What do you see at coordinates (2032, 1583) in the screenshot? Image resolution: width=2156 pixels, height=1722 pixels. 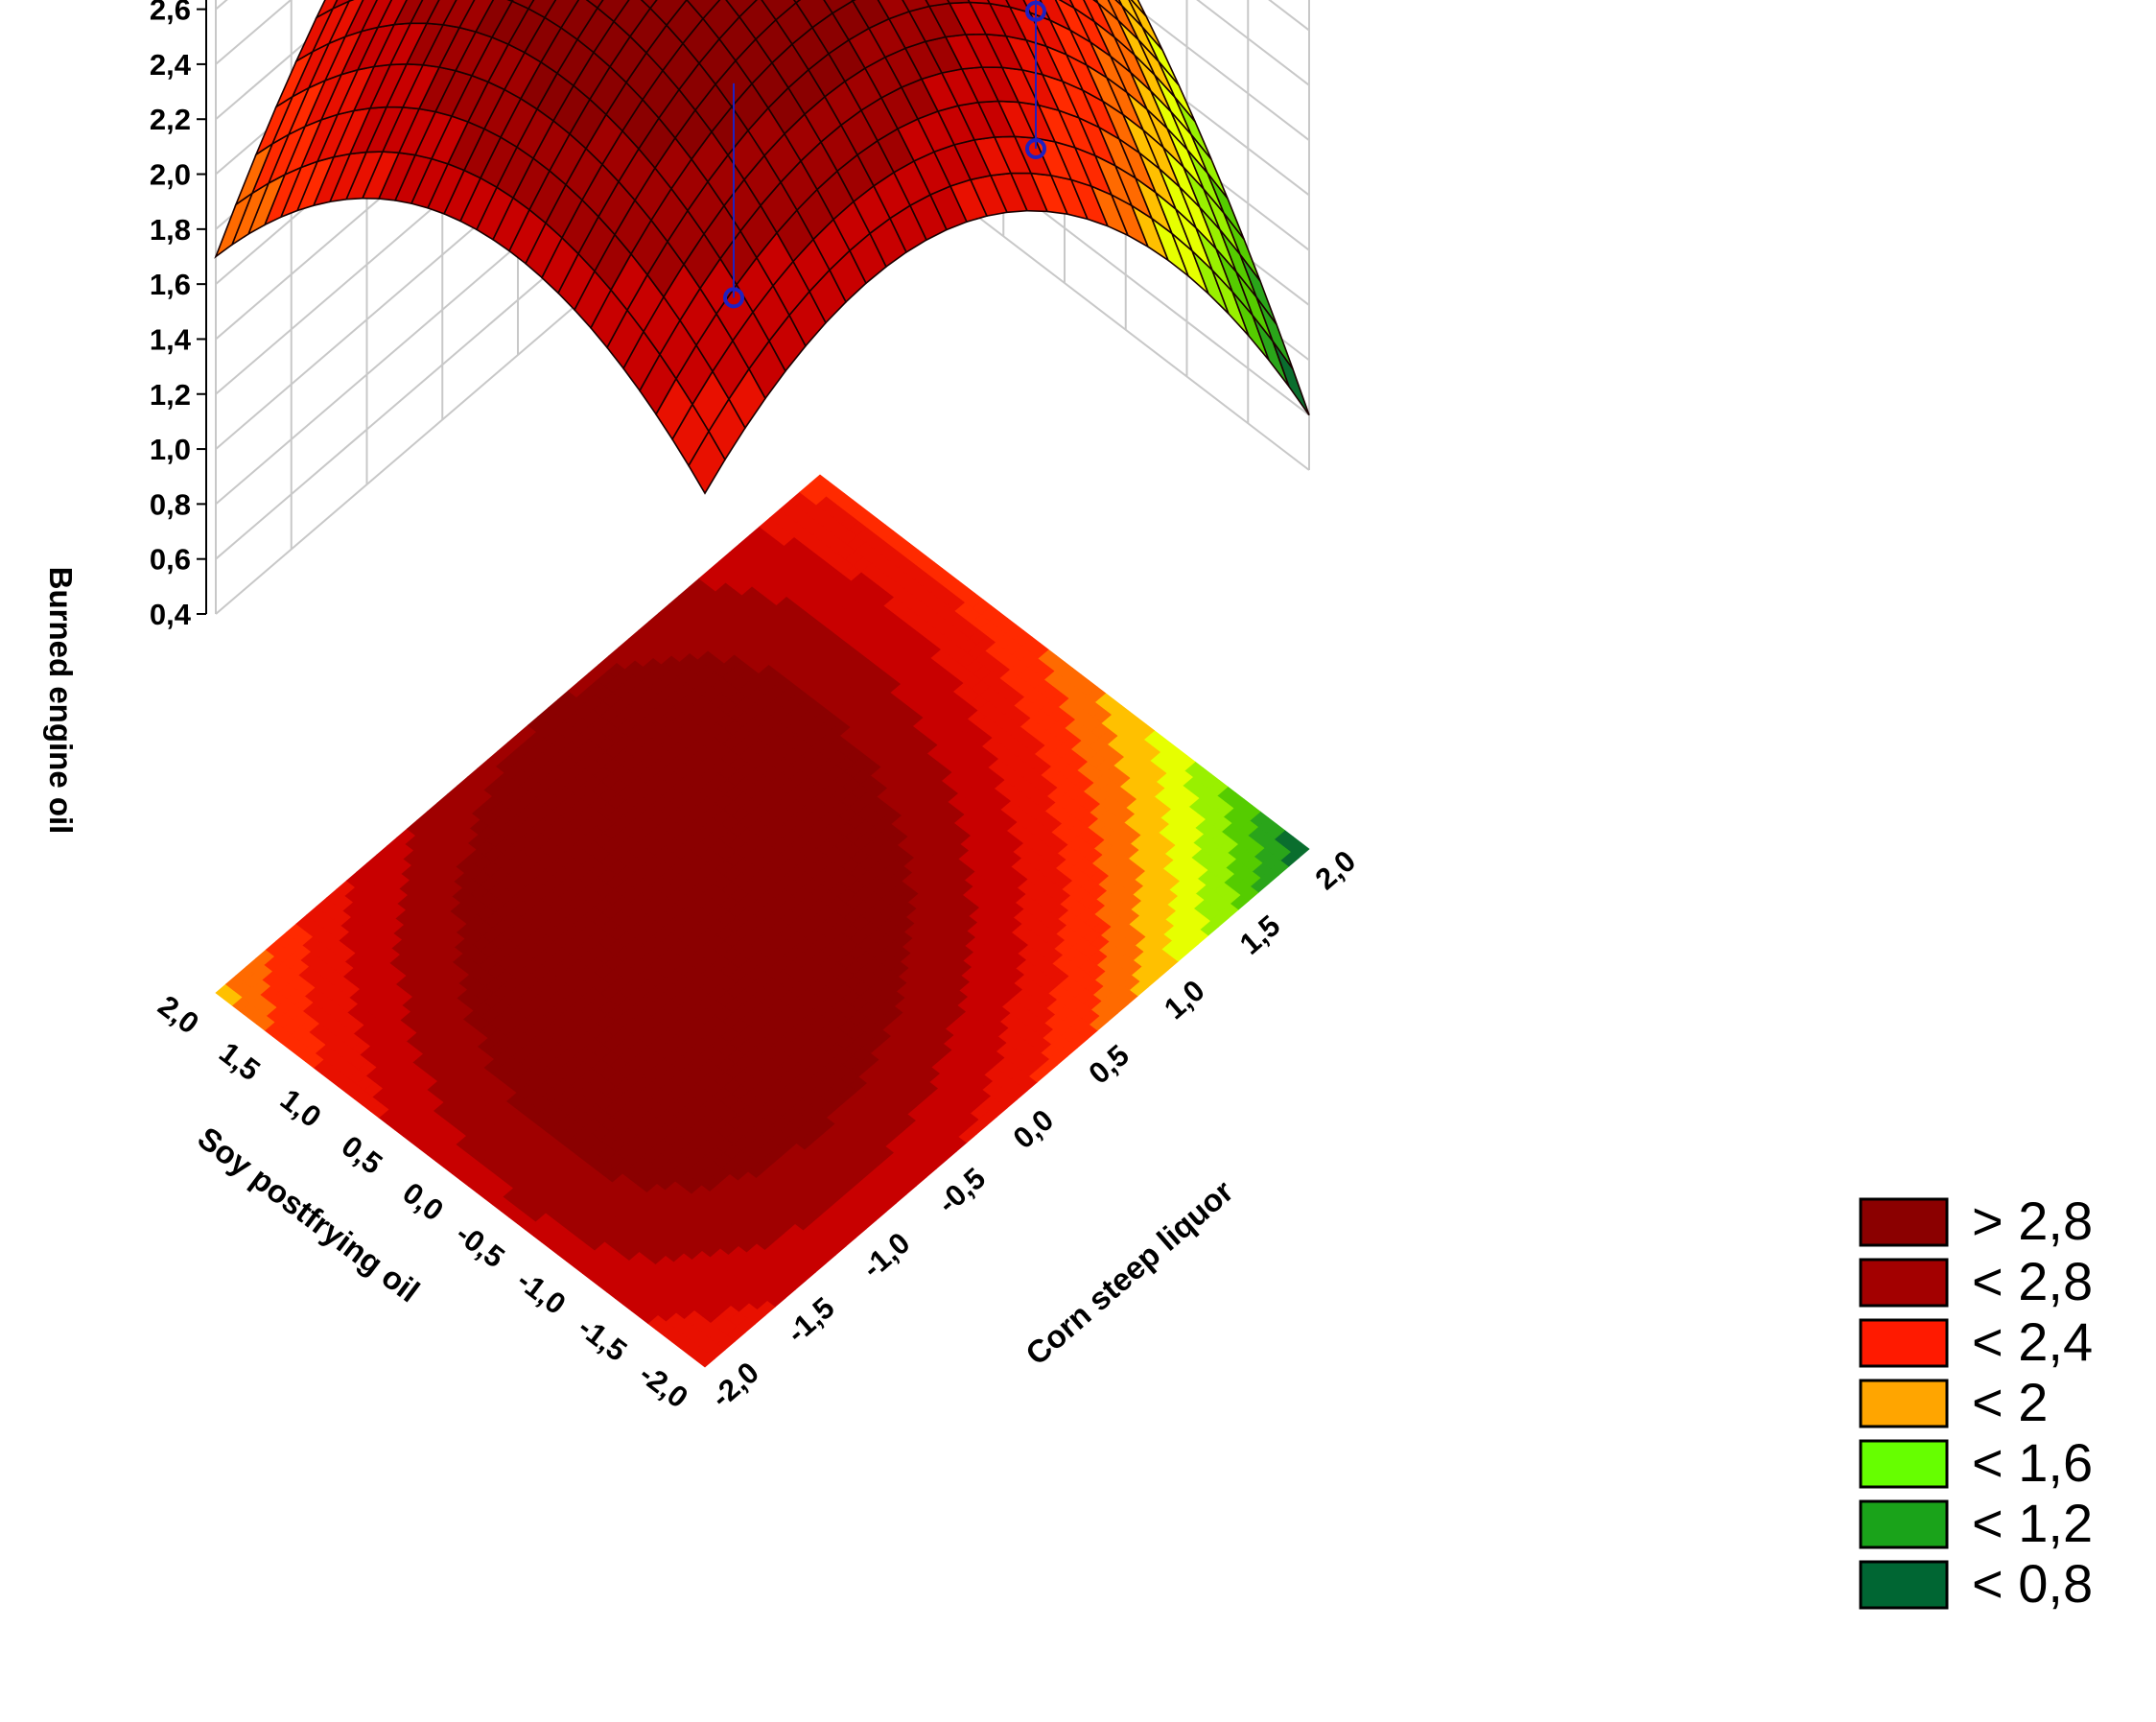 I see `legend-label: < 0,8` at bounding box center [2032, 1583].